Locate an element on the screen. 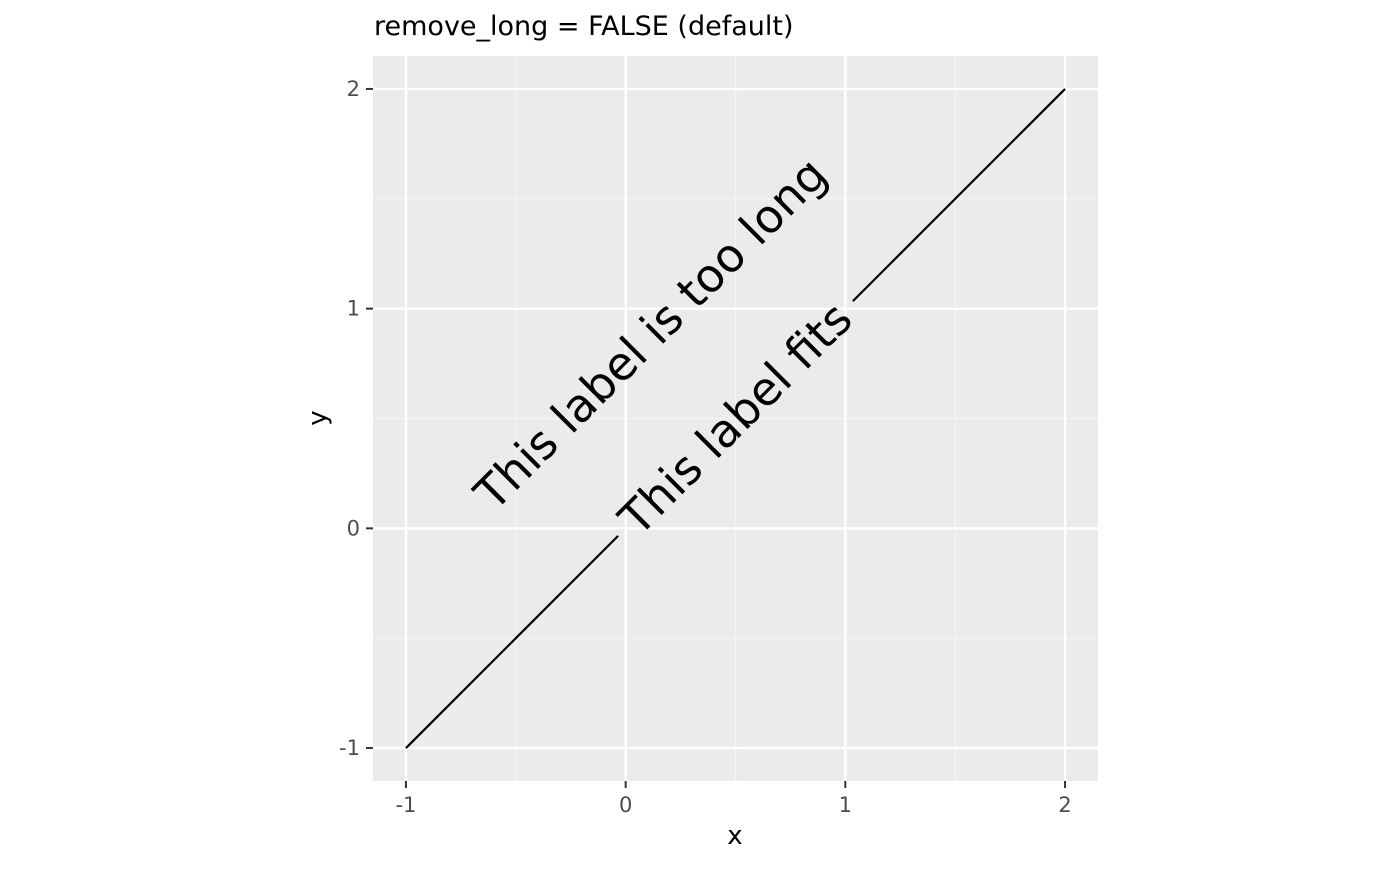 The image size is (1400, 869). x-tick-label: 2 is located at coordinates (1064, 805).